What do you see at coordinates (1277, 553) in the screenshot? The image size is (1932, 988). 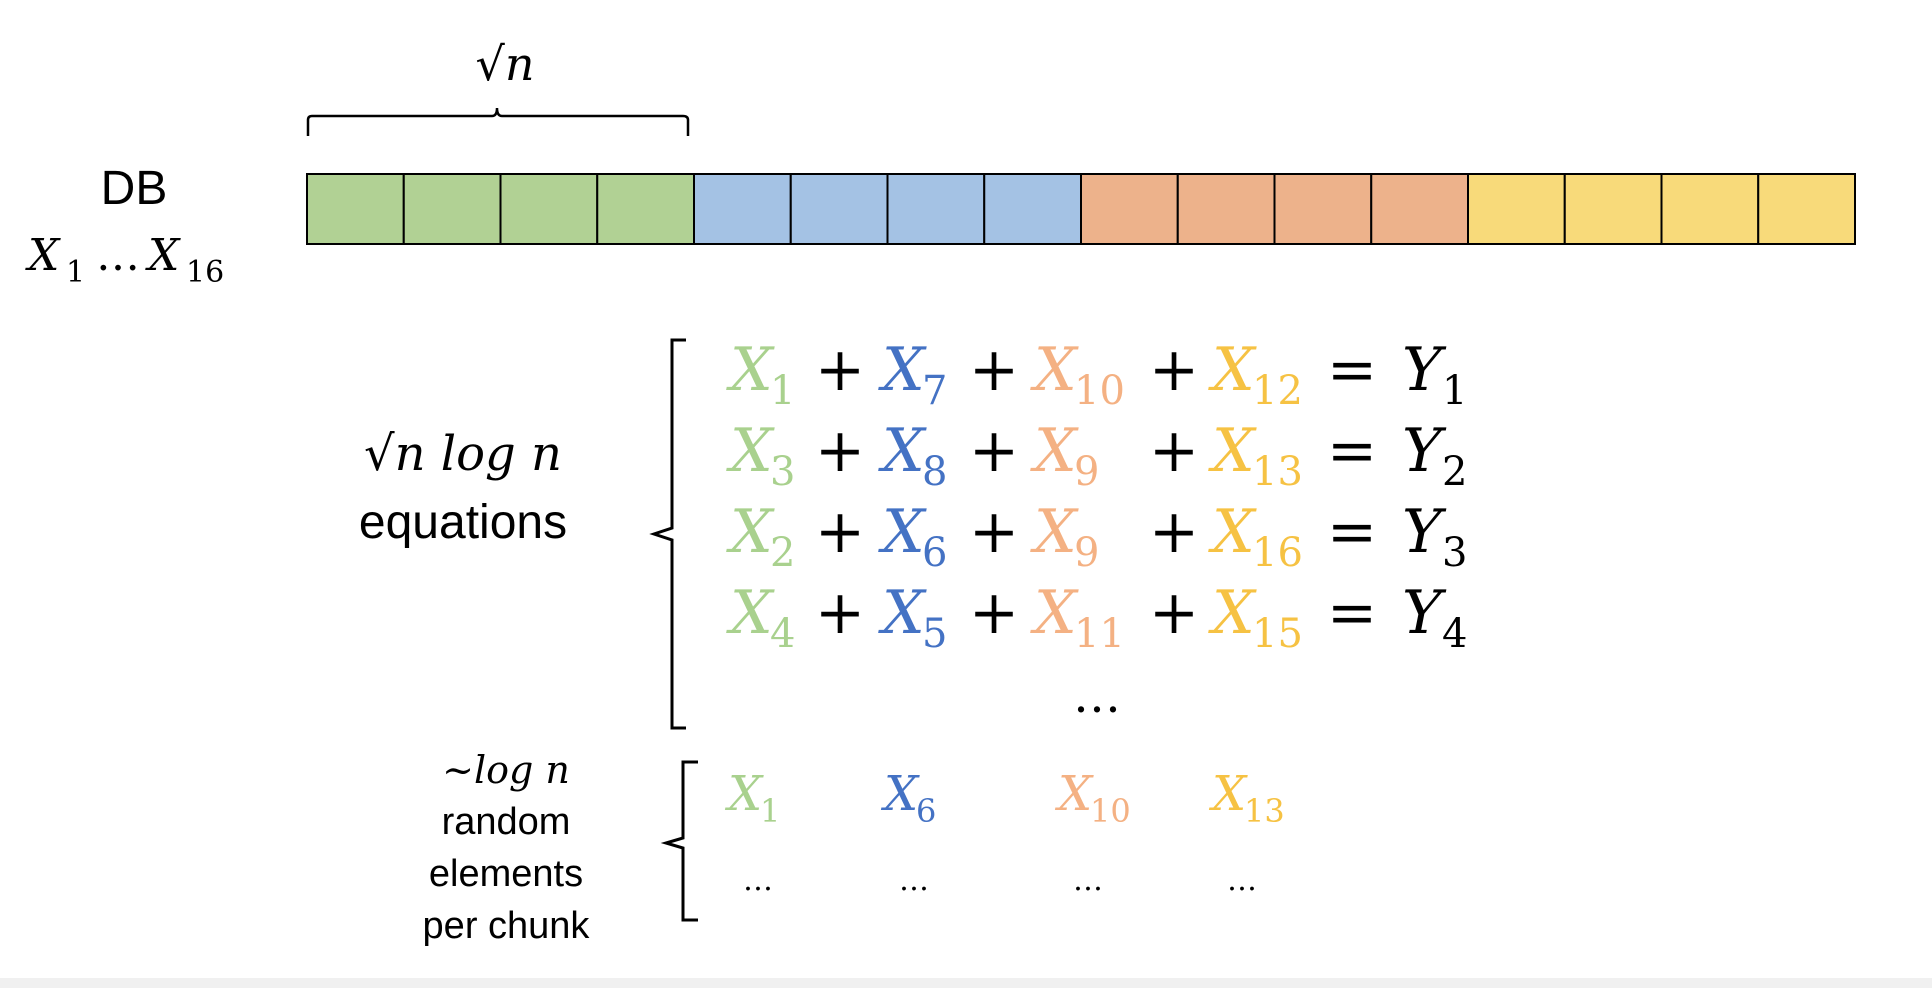 I see `equation-term-subscript: 16` at bounding box center [1277, 553].